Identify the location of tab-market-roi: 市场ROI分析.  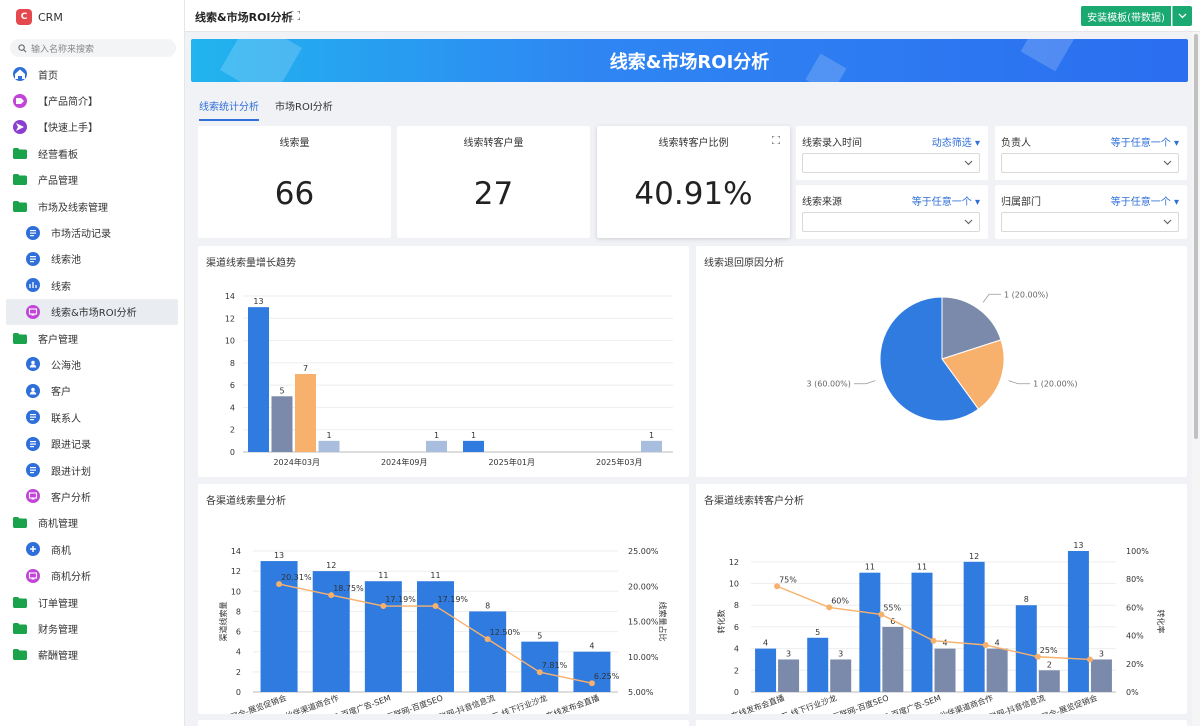
(304, 107).